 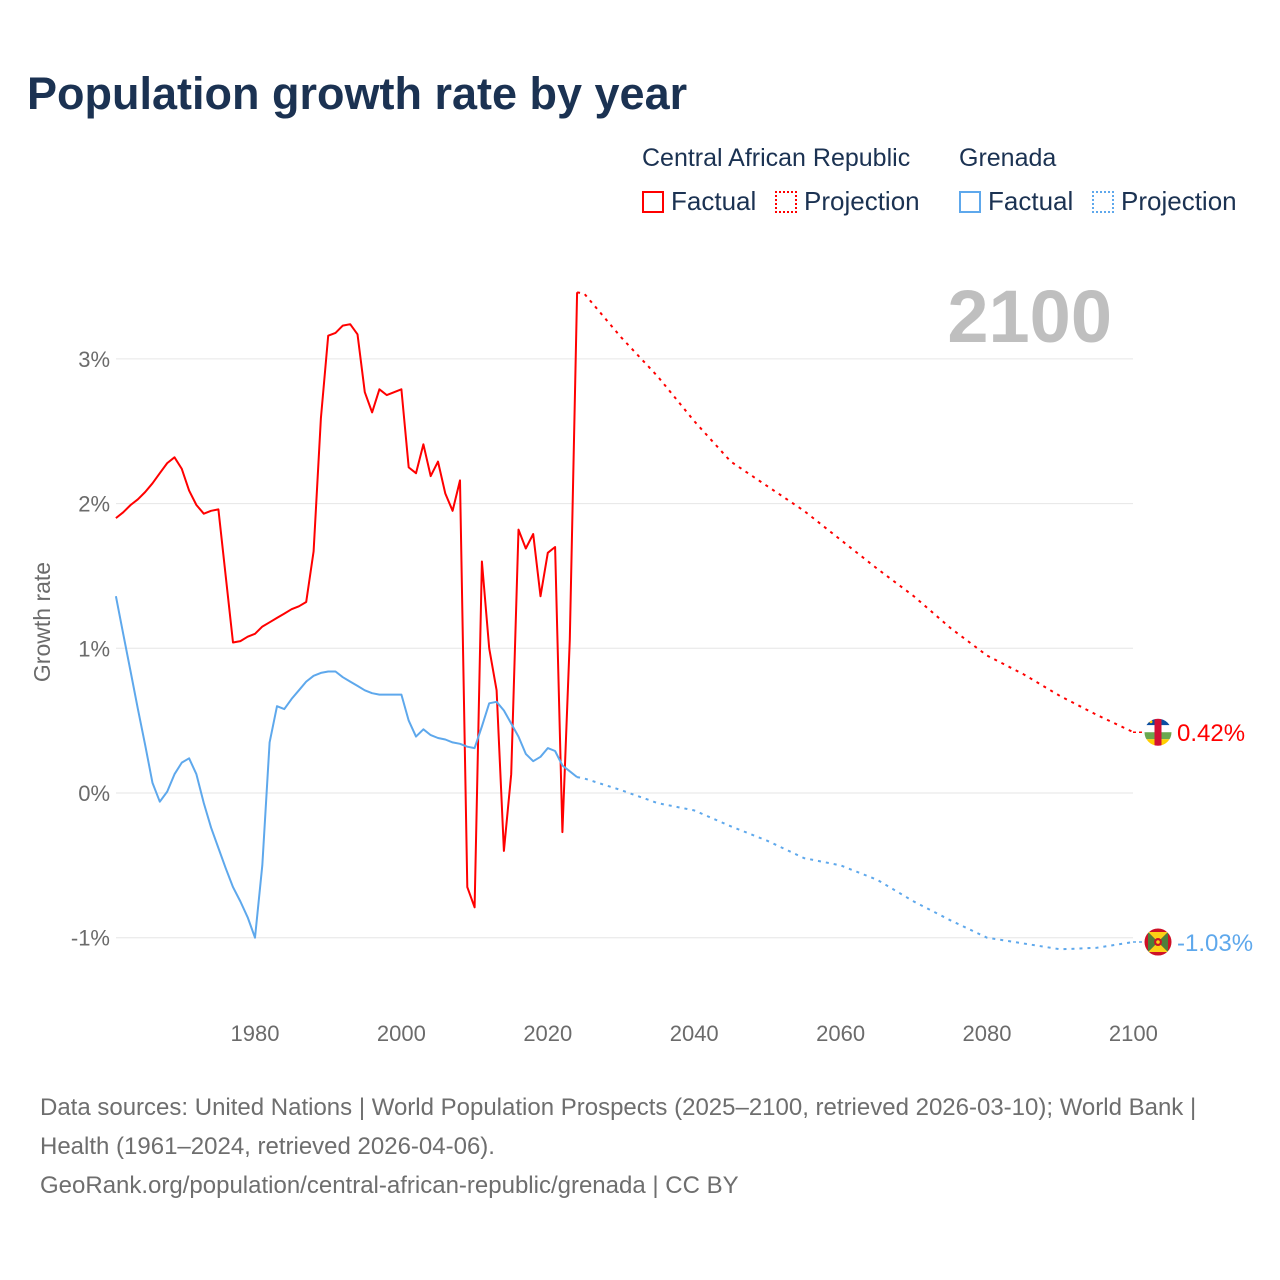 I want to click on end-value-label: 0.42%, so click(x=1211, y=733).